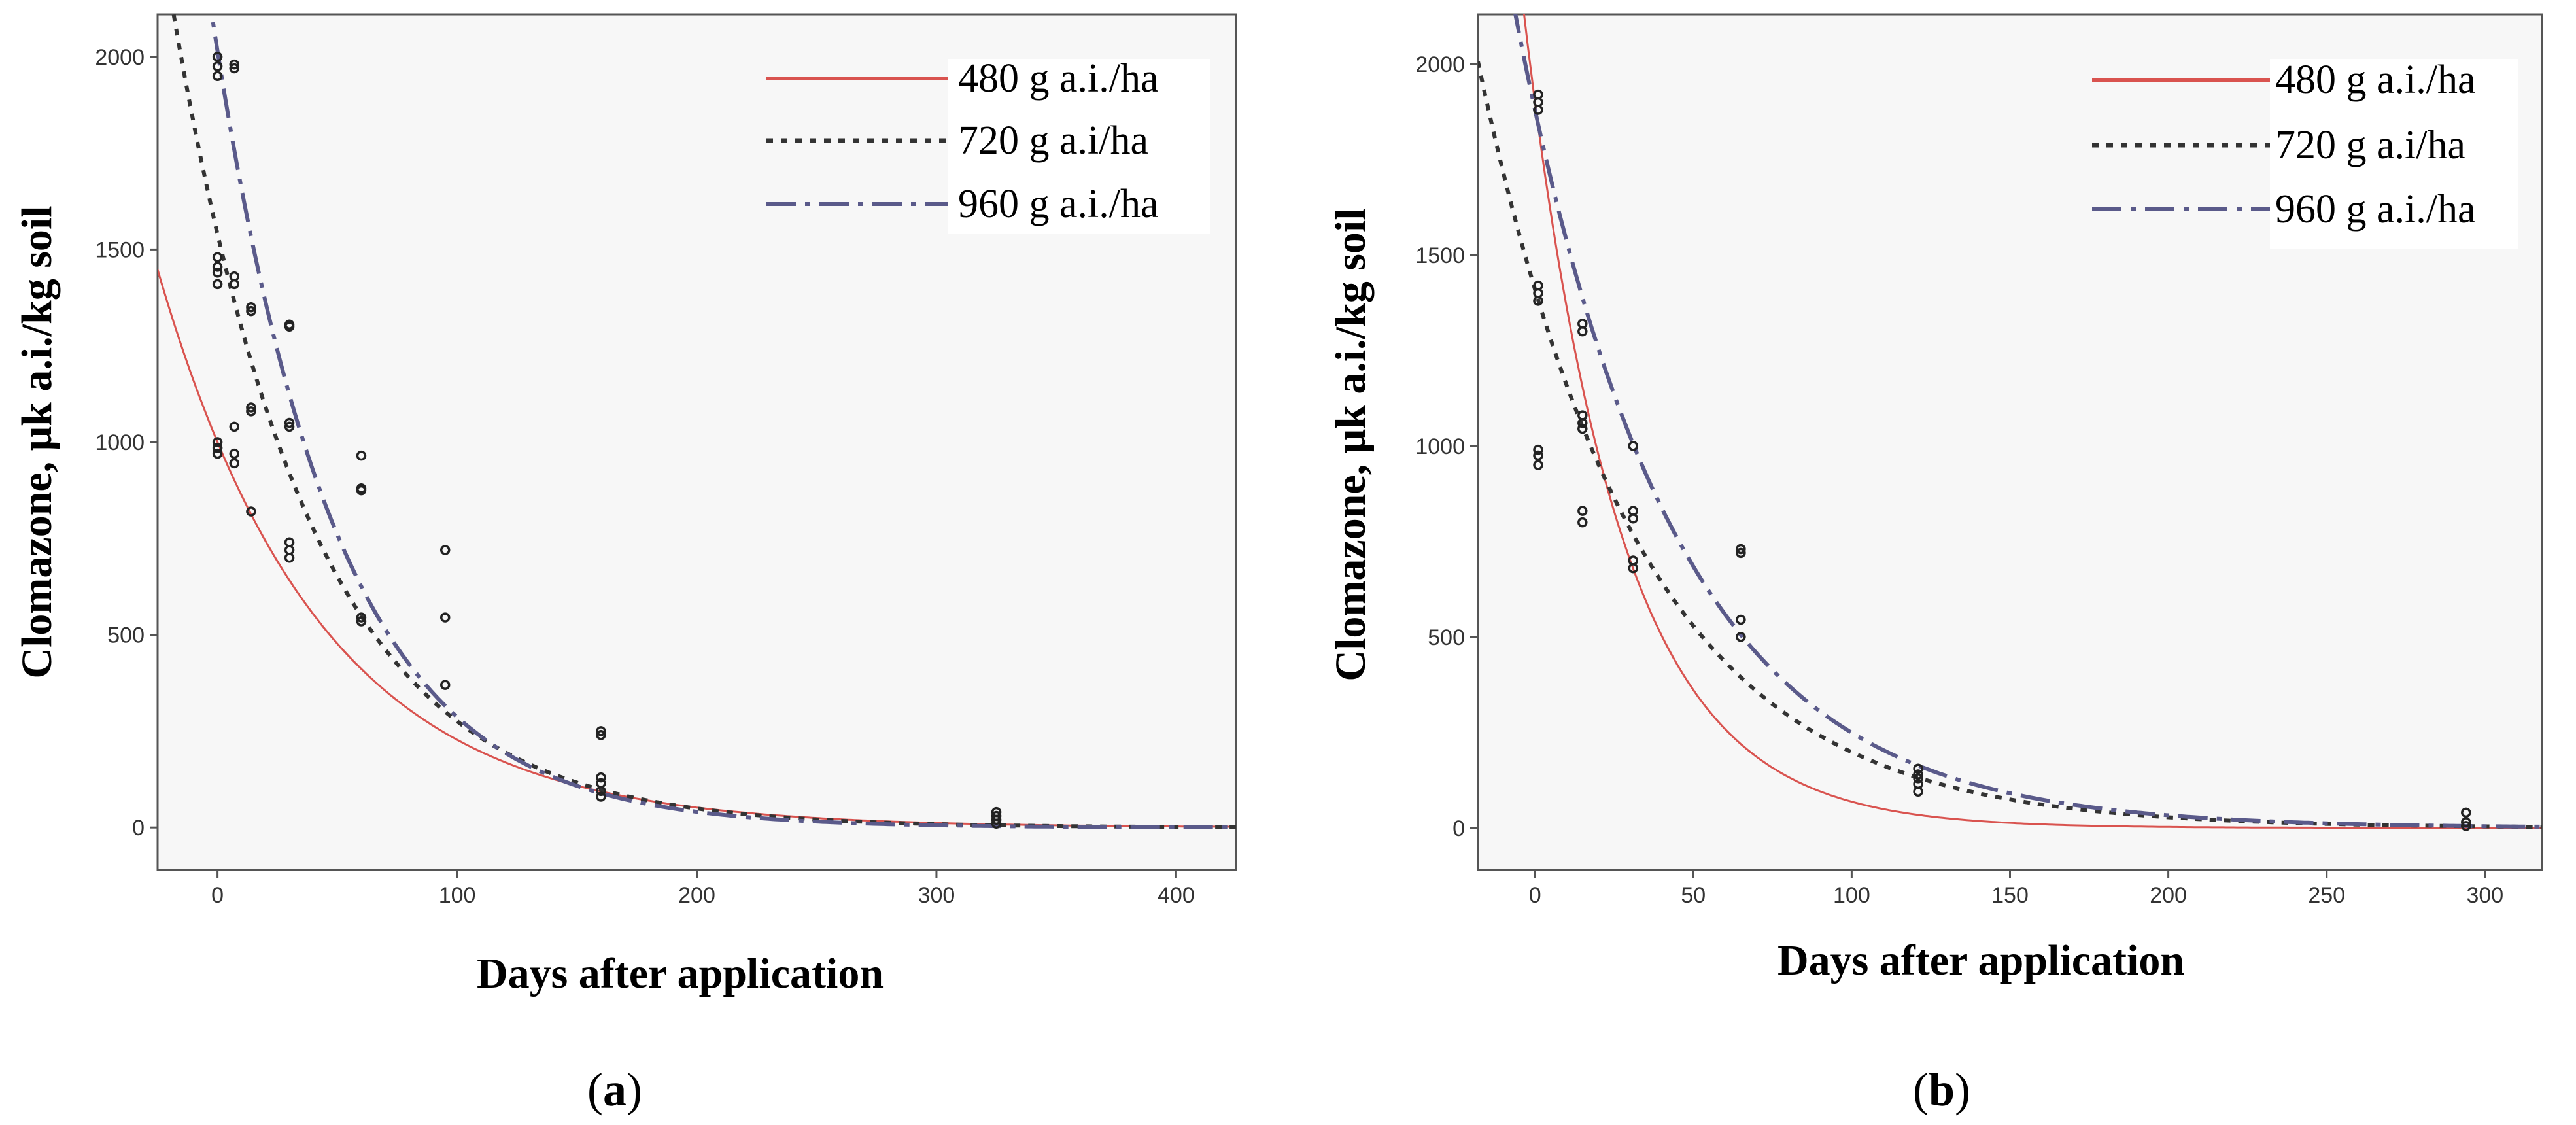 The height and width of the screenshot is (1125, 2576). I want to click on x-tick-label: 150, so click(2010, 896).